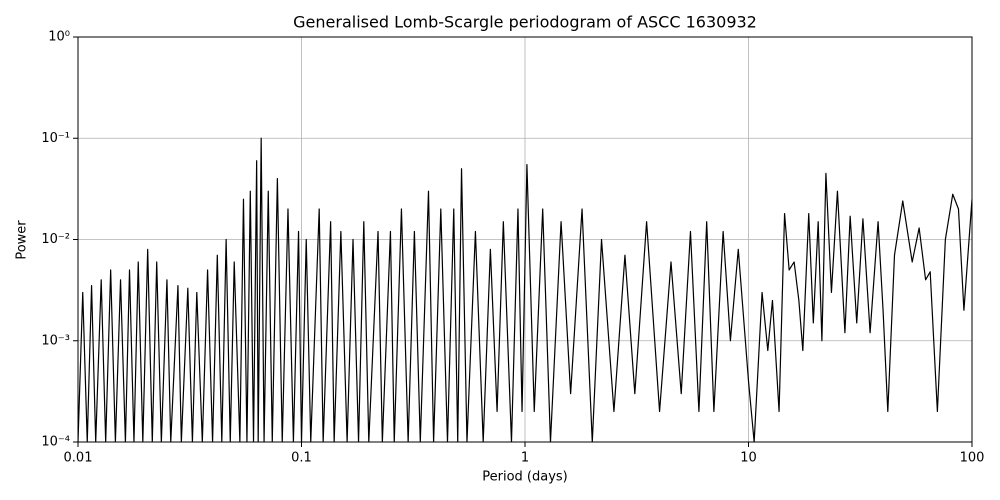 Image resolution: width=1000 pixels, height=500 pixels. I want to click on x-axis-label: Period (days), so click(525, 477).